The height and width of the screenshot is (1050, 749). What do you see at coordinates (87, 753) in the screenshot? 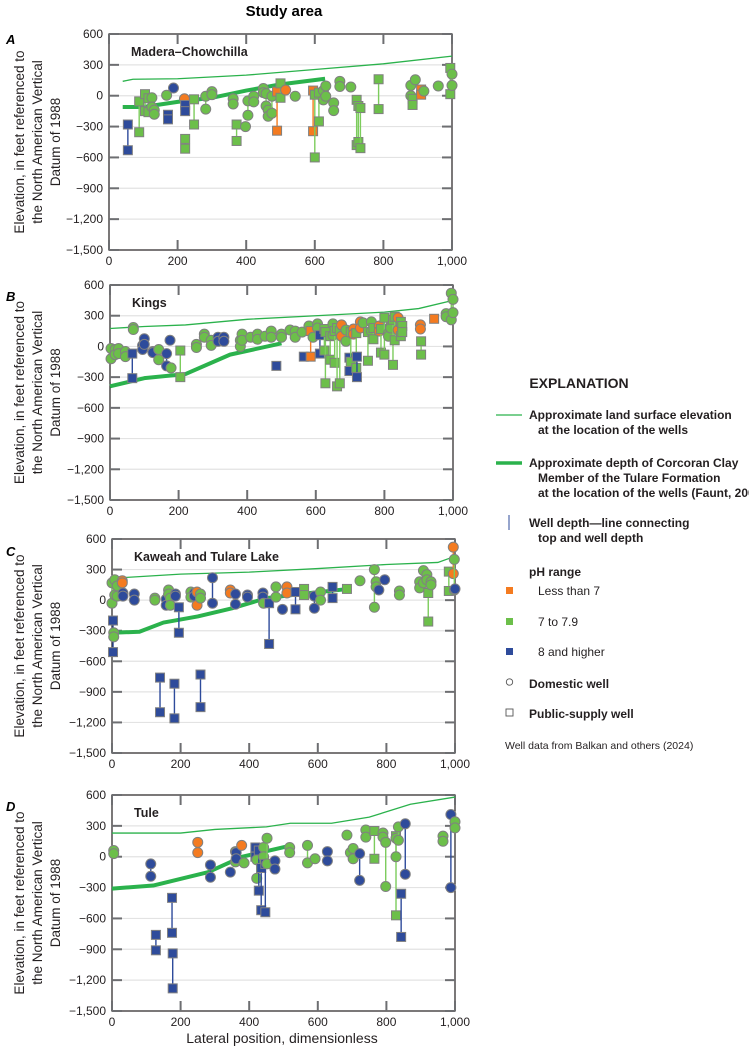
I see `y-tick-label: −1,500` at bounding box center [87, 753].